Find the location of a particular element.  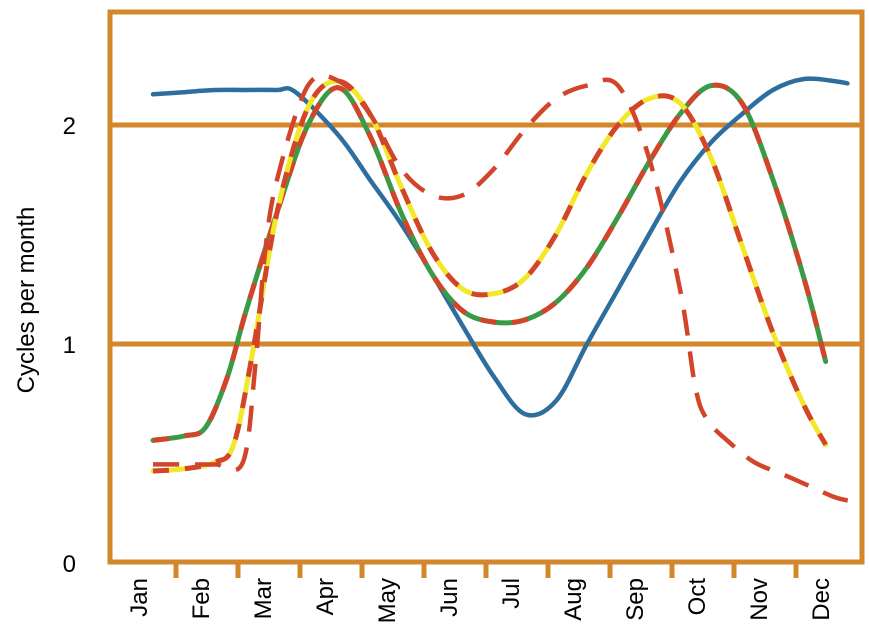

y-tick-label: 1 is located at coordinates (69, 345).